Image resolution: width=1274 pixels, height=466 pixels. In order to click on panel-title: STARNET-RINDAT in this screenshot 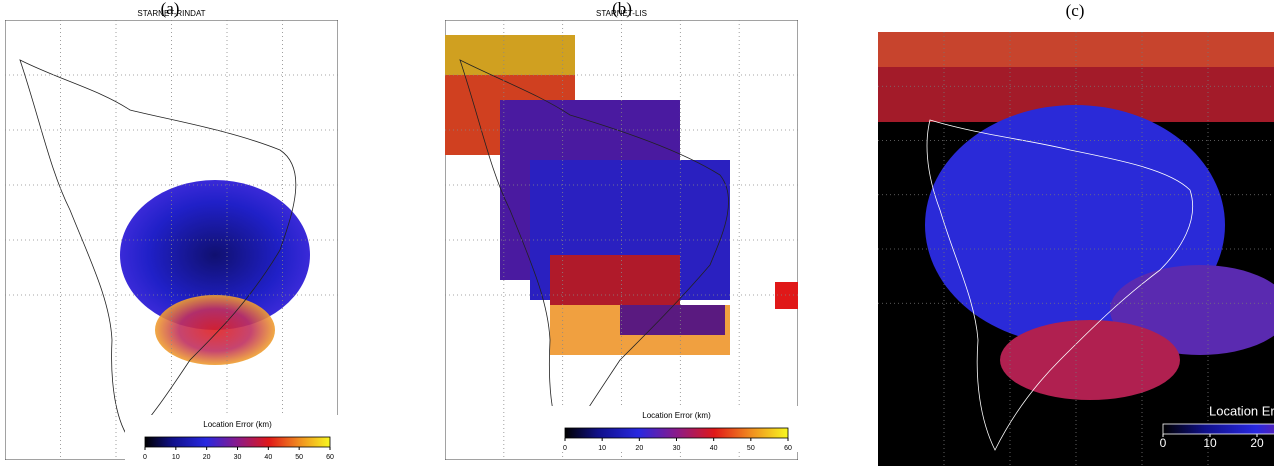, I will do `click(171, 13)`.